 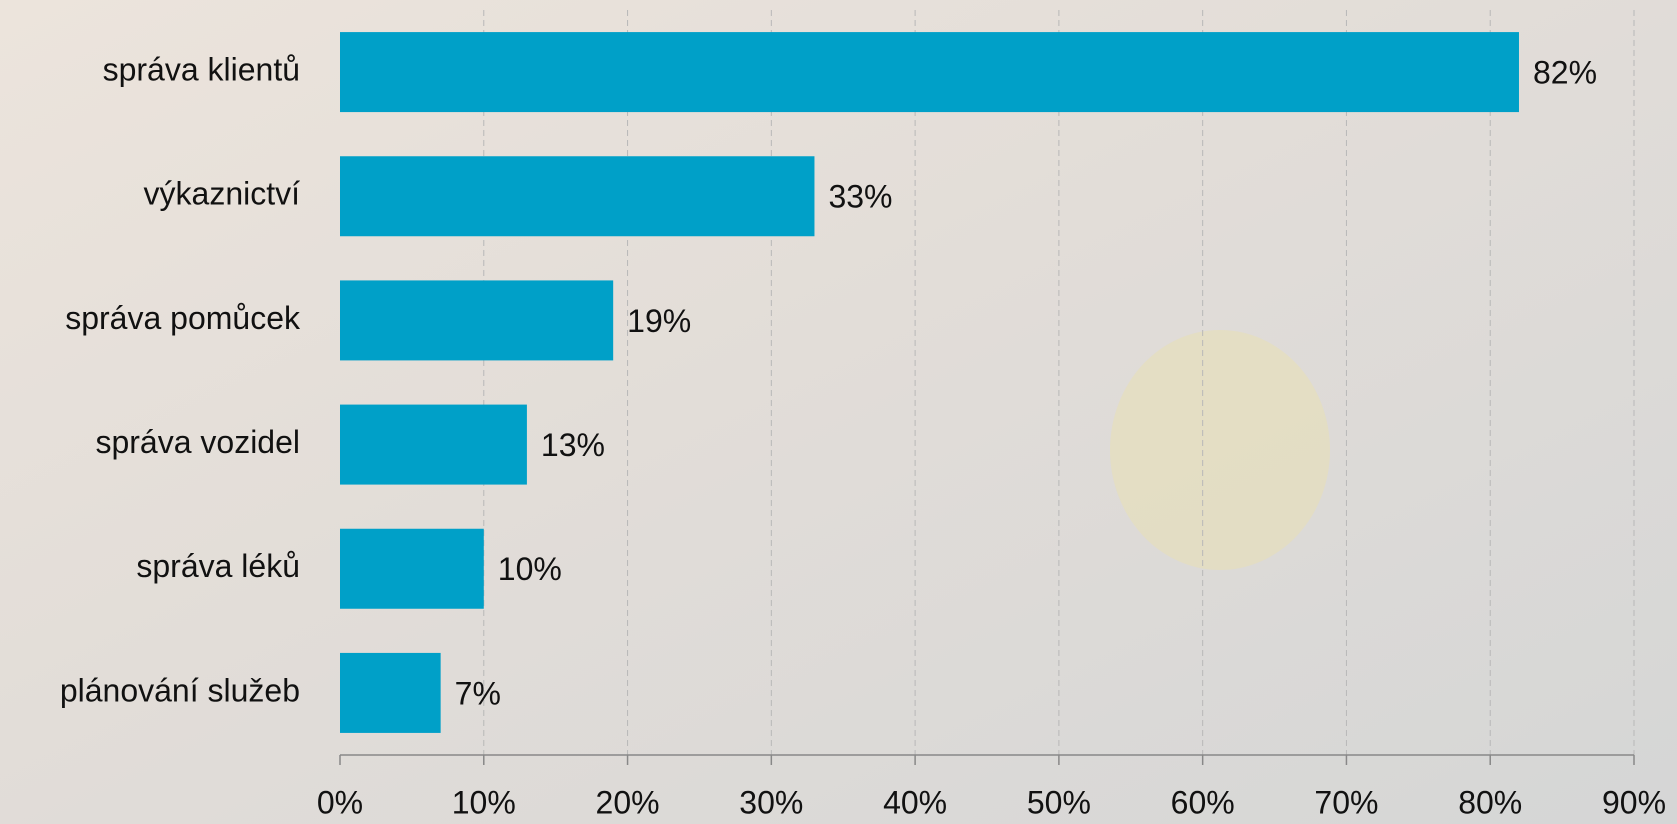 I want to click on y-tick-label: správa klientů, so click(x=201, y=70).